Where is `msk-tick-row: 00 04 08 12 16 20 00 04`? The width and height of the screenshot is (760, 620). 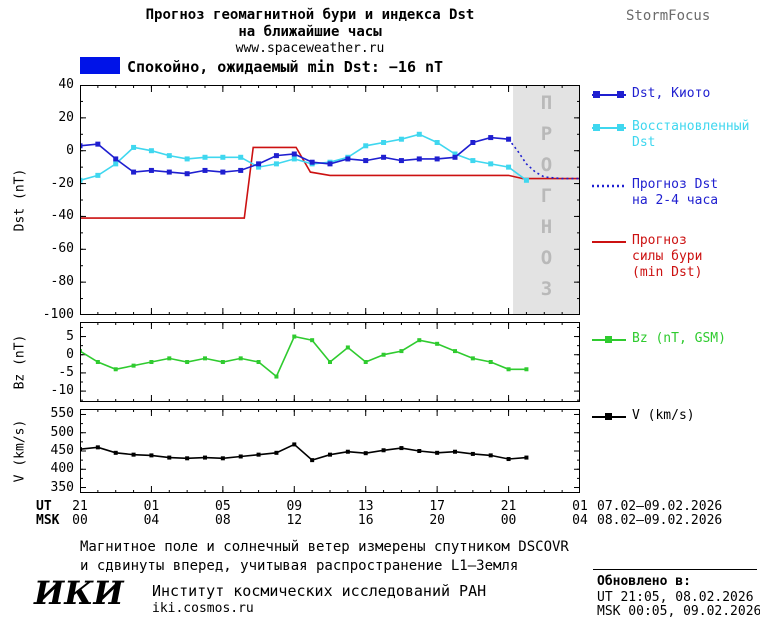
msk-tick-row: 00 04 08 12 16 20 00 04 is located at coordinates (330, 520).